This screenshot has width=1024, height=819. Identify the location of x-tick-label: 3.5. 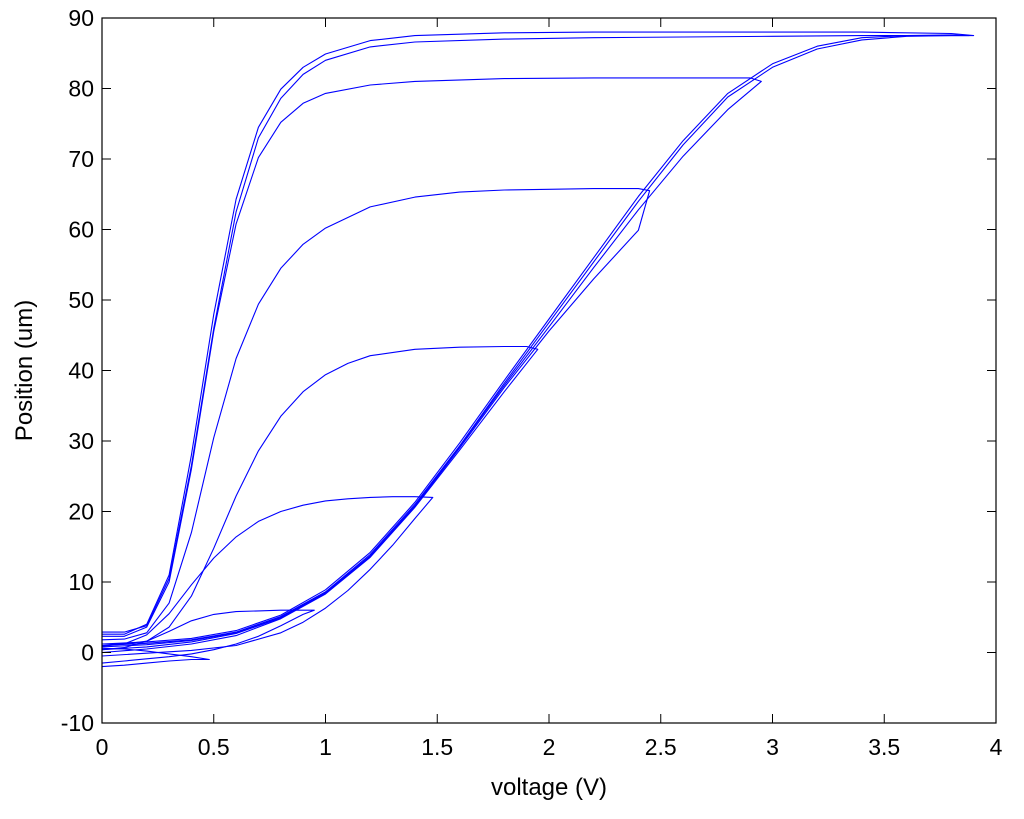
(884, 747).